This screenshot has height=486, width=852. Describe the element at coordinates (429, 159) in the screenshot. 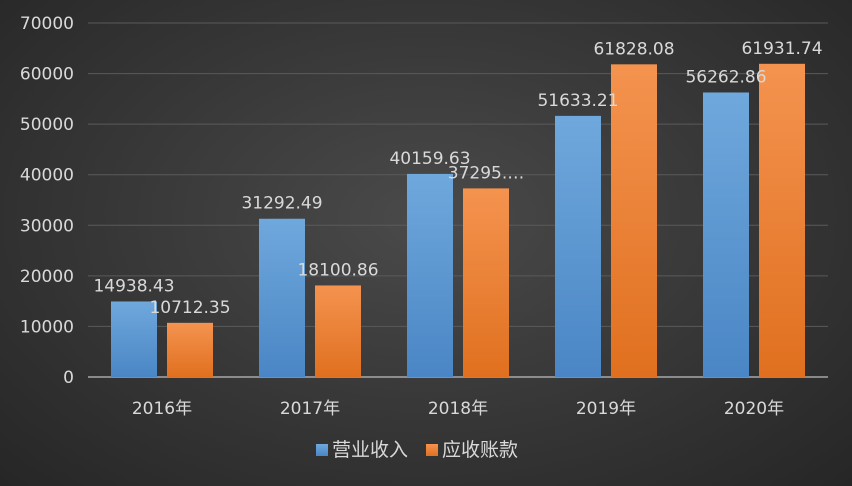

I see `data-label: 40159.63` at that location.